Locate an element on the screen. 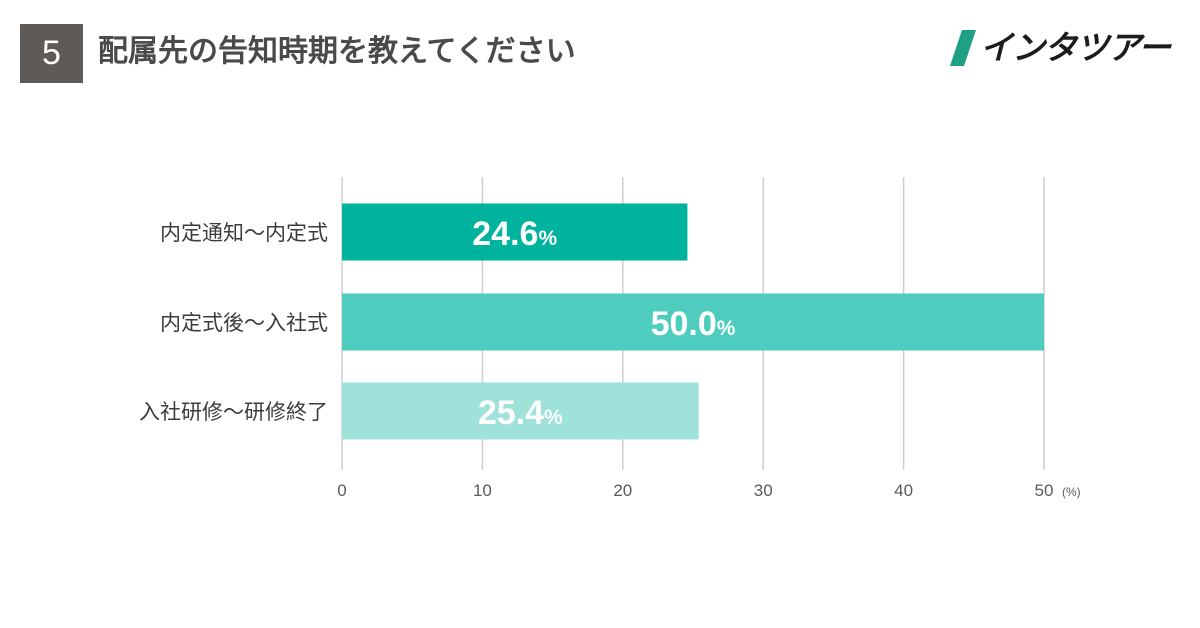 This screenshot has height=628, width=1200. brand-mark-icon is located at coordinates (963, 48).